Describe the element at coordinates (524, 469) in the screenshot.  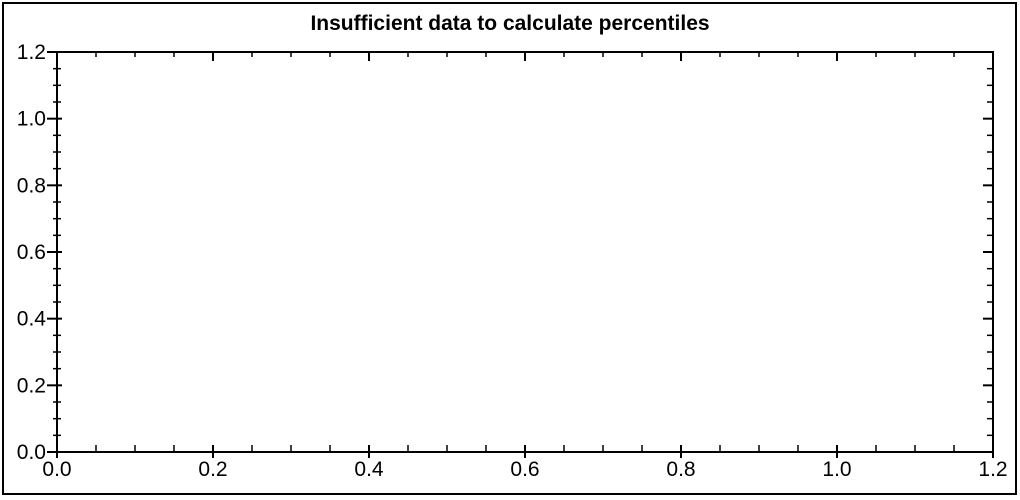
I see `x-tick-label: 0.6` at that location.